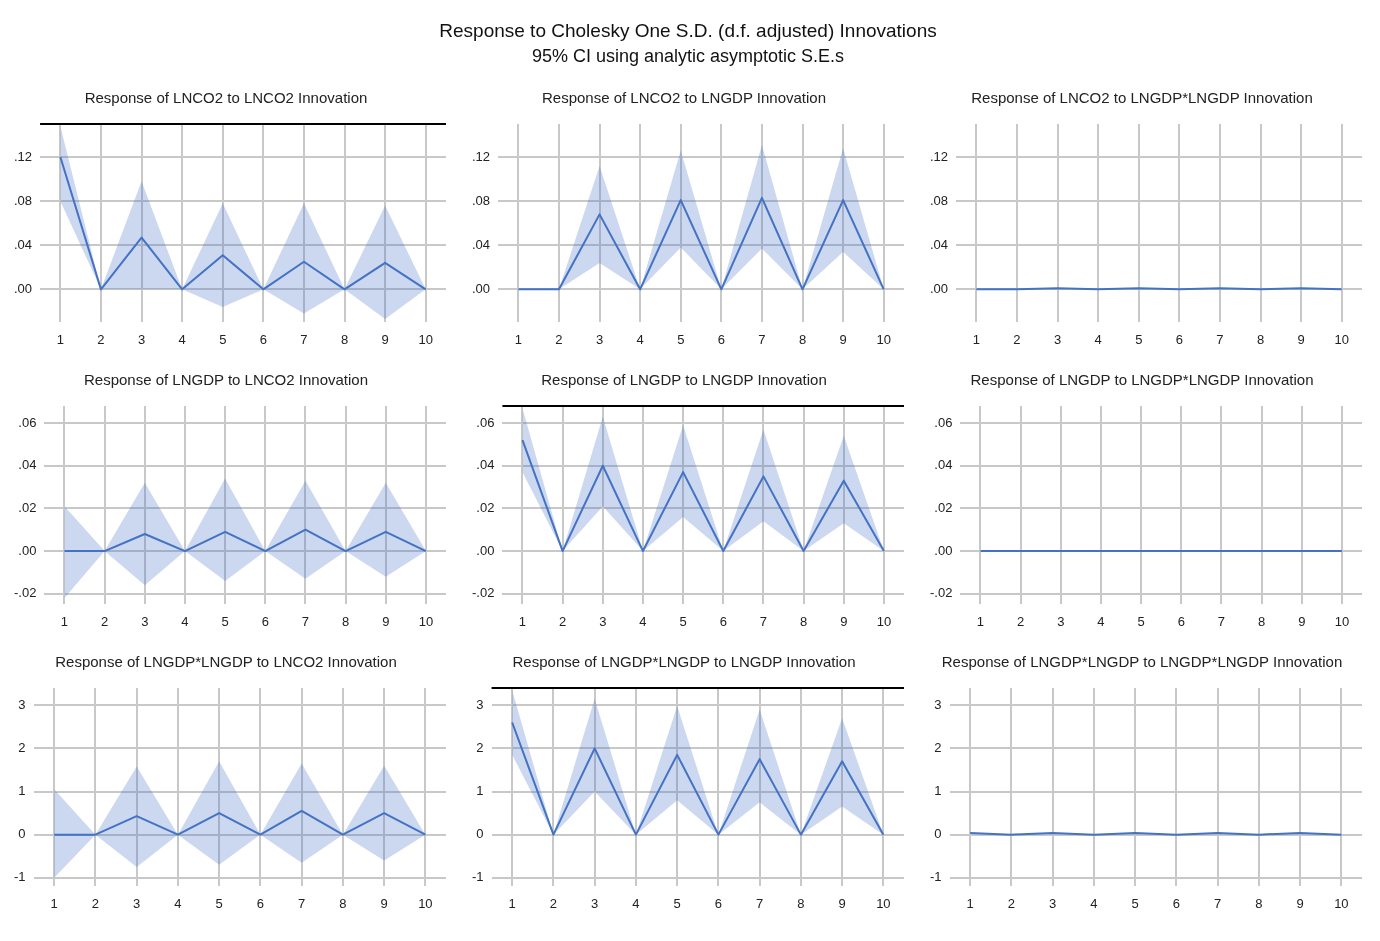  What do you see at coordinates (684, 380) in the screenshot?
I see `chart-title: Response of LNGDP to LNGDP Innovation` at bounding box center [684, 380].